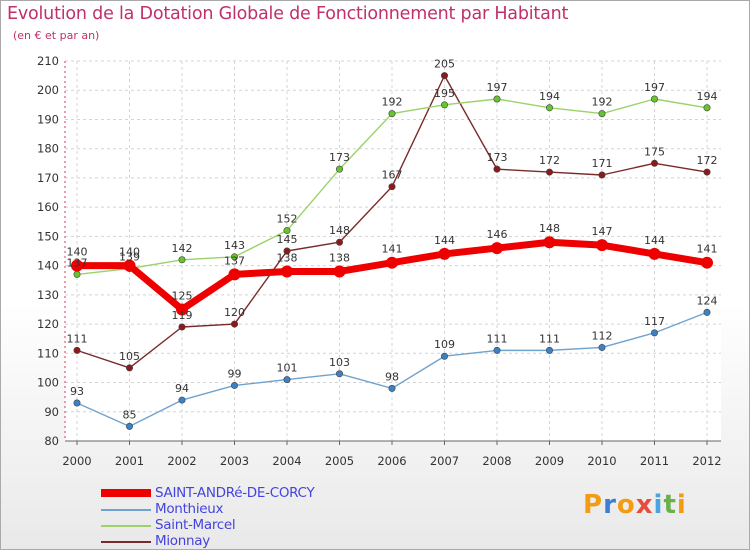 Image resolution: width=750 pixels, height=550 pixels. What do you see at coordinates (339, 362) in the screenshot?
I see `data-label: 103` at bounding box center [339, 362].